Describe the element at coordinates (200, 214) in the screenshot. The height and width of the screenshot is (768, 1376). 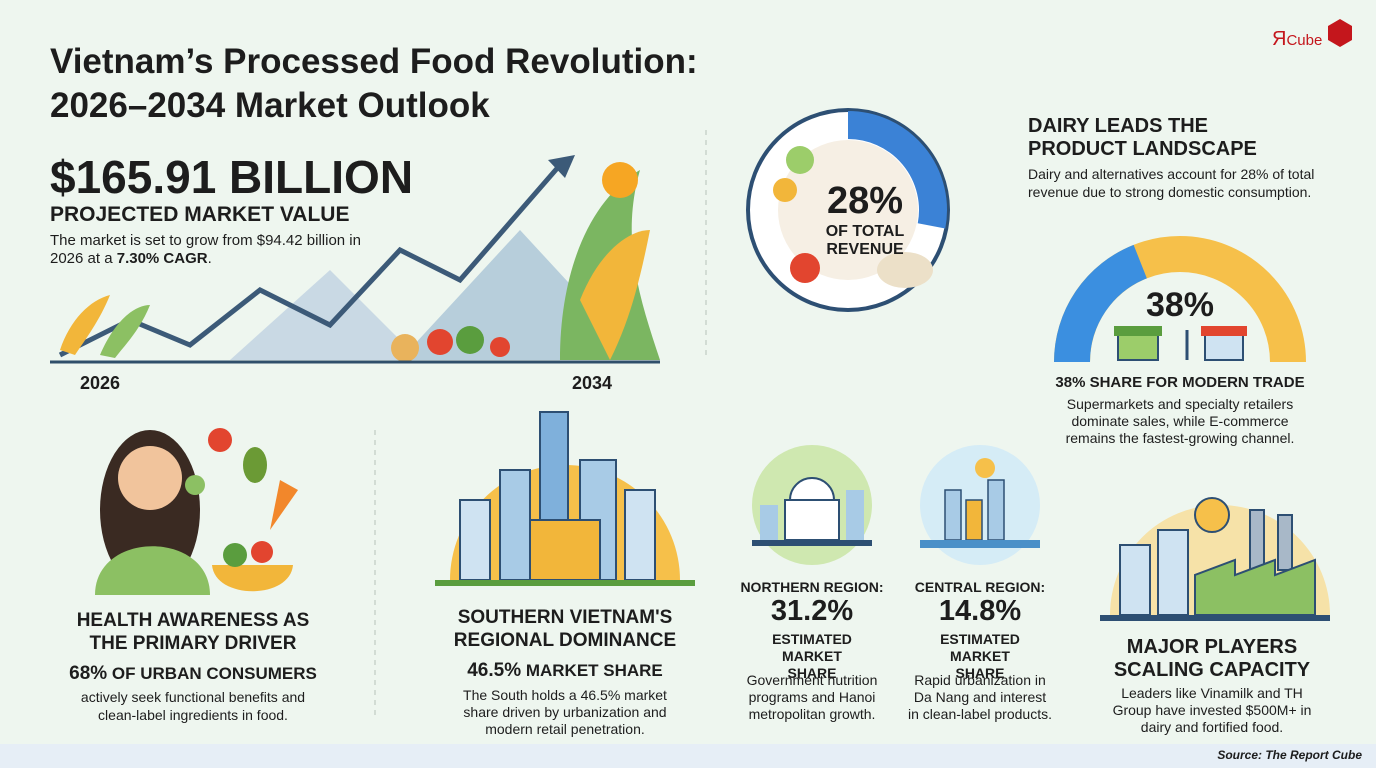
I see `market-label: PROJECTED MARKET VALUE` at that location.